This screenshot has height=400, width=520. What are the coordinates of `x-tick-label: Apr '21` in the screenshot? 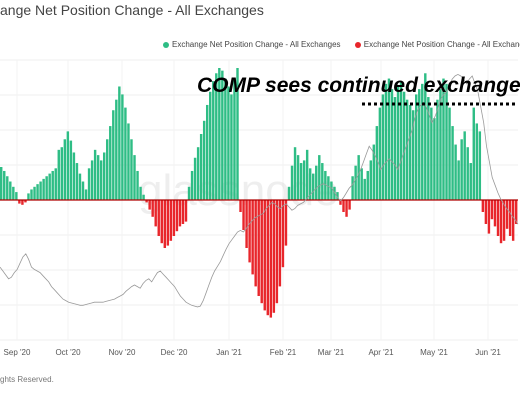 It's located at (381, 352).